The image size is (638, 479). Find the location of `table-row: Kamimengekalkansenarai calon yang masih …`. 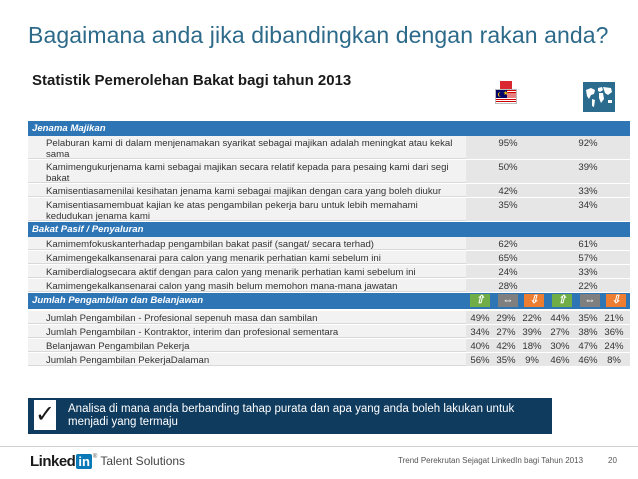

table-row: Kamimengekalkansenarai calon yang masih … is located at coordinates (329, 286).